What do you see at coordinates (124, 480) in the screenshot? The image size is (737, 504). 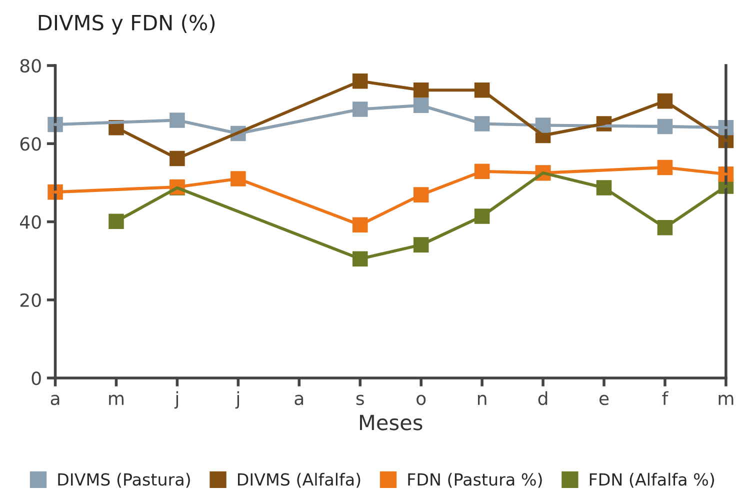 I see `legend-label: DIVMS (Pastura)` at bounding box center [124, 480].